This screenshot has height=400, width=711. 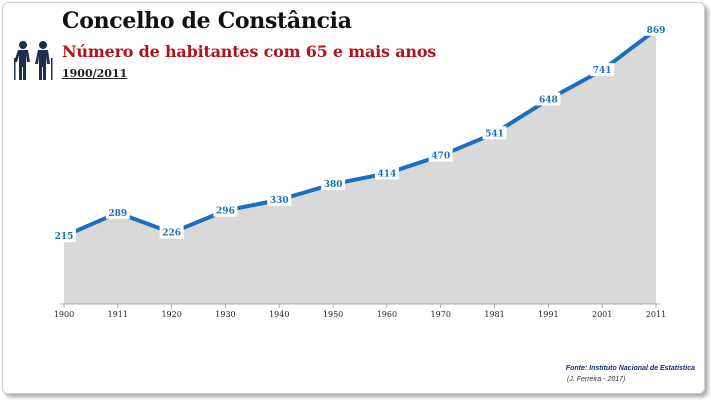 I want to click on x-tick-label: 1981, so click(x=494, y=314).